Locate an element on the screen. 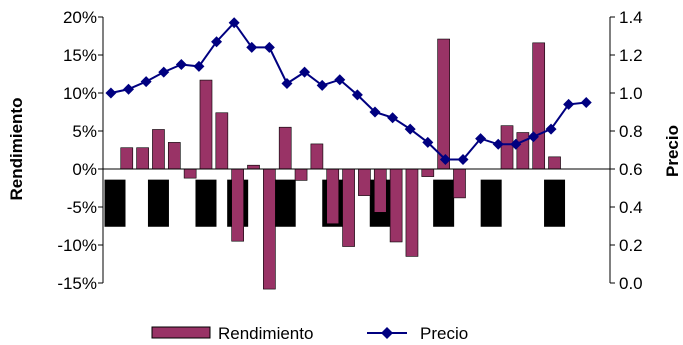 The height and width of the screenshot is (345, 683). left-tick-label: -10% is located at coordinates (77, 245).